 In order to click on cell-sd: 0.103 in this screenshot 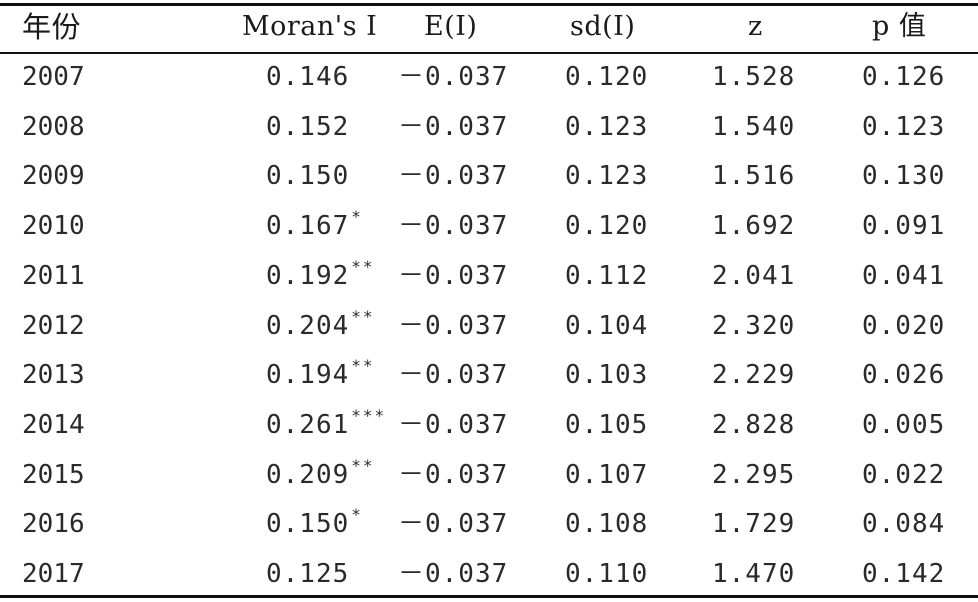, I will do `click(607, 375)`.